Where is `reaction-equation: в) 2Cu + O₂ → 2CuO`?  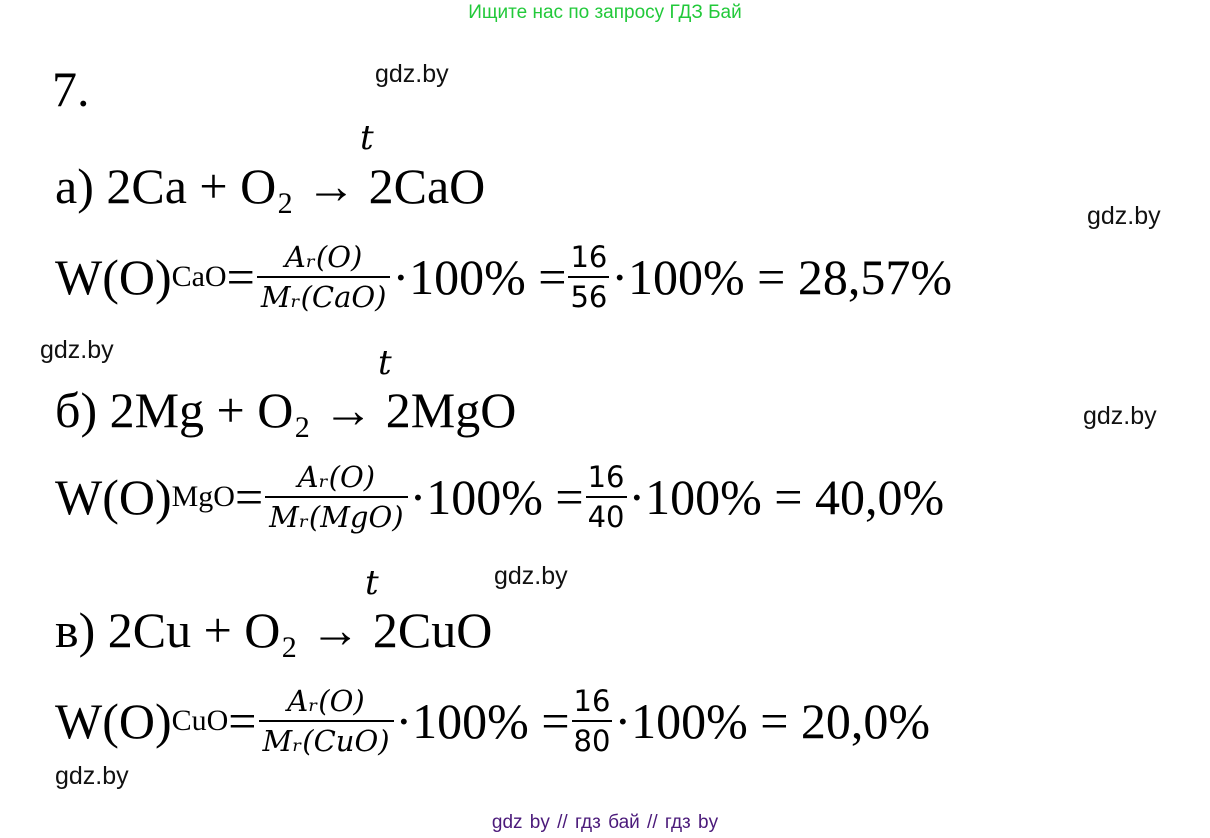 reaction-equation: в) 2Cu + O₂ → 2CuO is located at coordinates (274, 630).